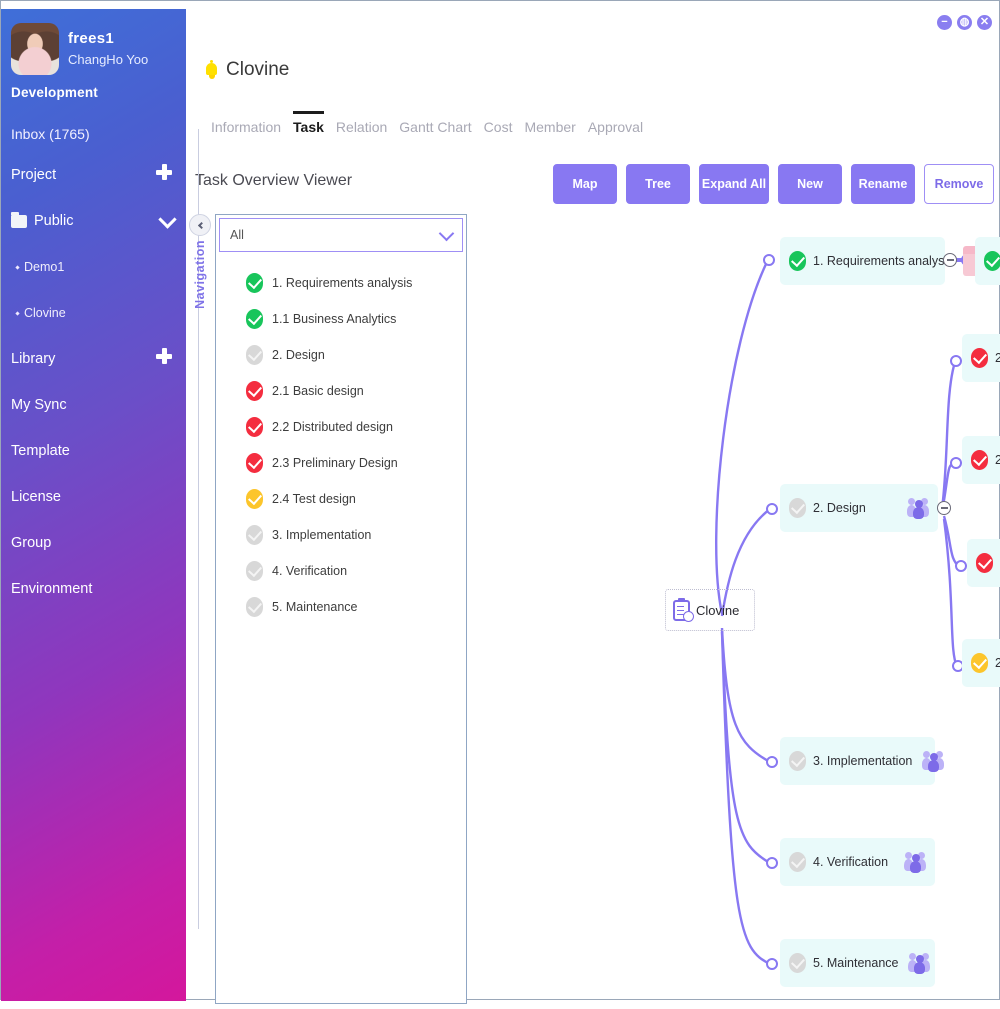  Describe the element at coordinates (93, 405) in the screenshot. I see `sidebar-item-my-sync: My Sync` at that location.